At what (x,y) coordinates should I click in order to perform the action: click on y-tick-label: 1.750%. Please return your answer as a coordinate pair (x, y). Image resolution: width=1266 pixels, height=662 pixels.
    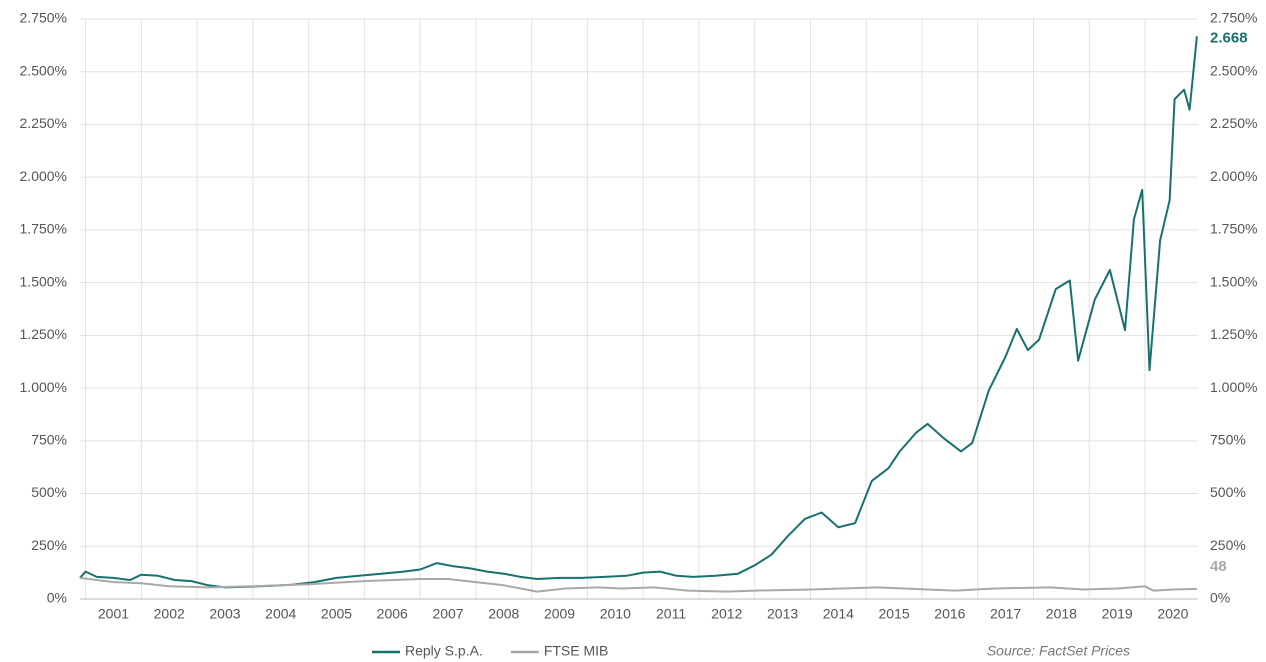
    Looking at the image, I should click on (43, 229).